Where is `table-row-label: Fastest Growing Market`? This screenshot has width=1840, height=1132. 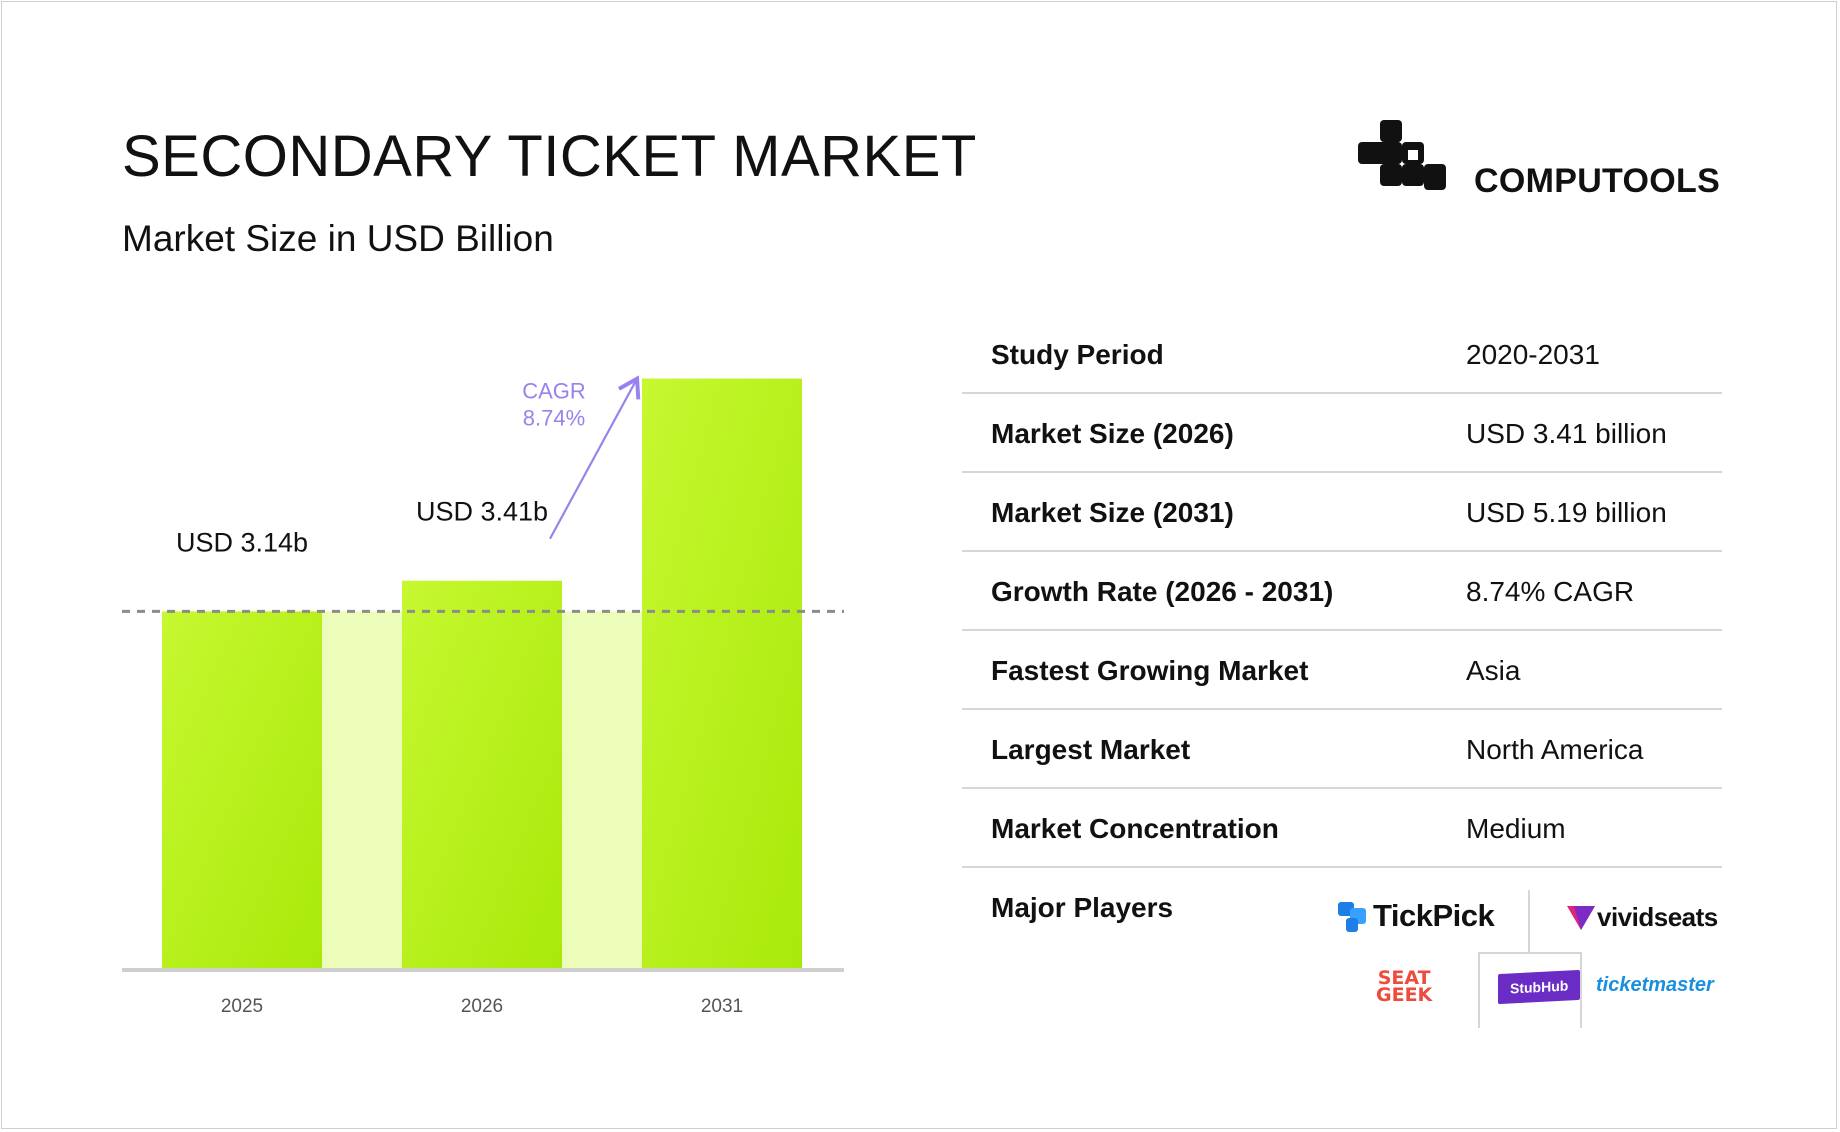 table-row-label: Fastest Growing Market is located at coordinates (1150, 670).